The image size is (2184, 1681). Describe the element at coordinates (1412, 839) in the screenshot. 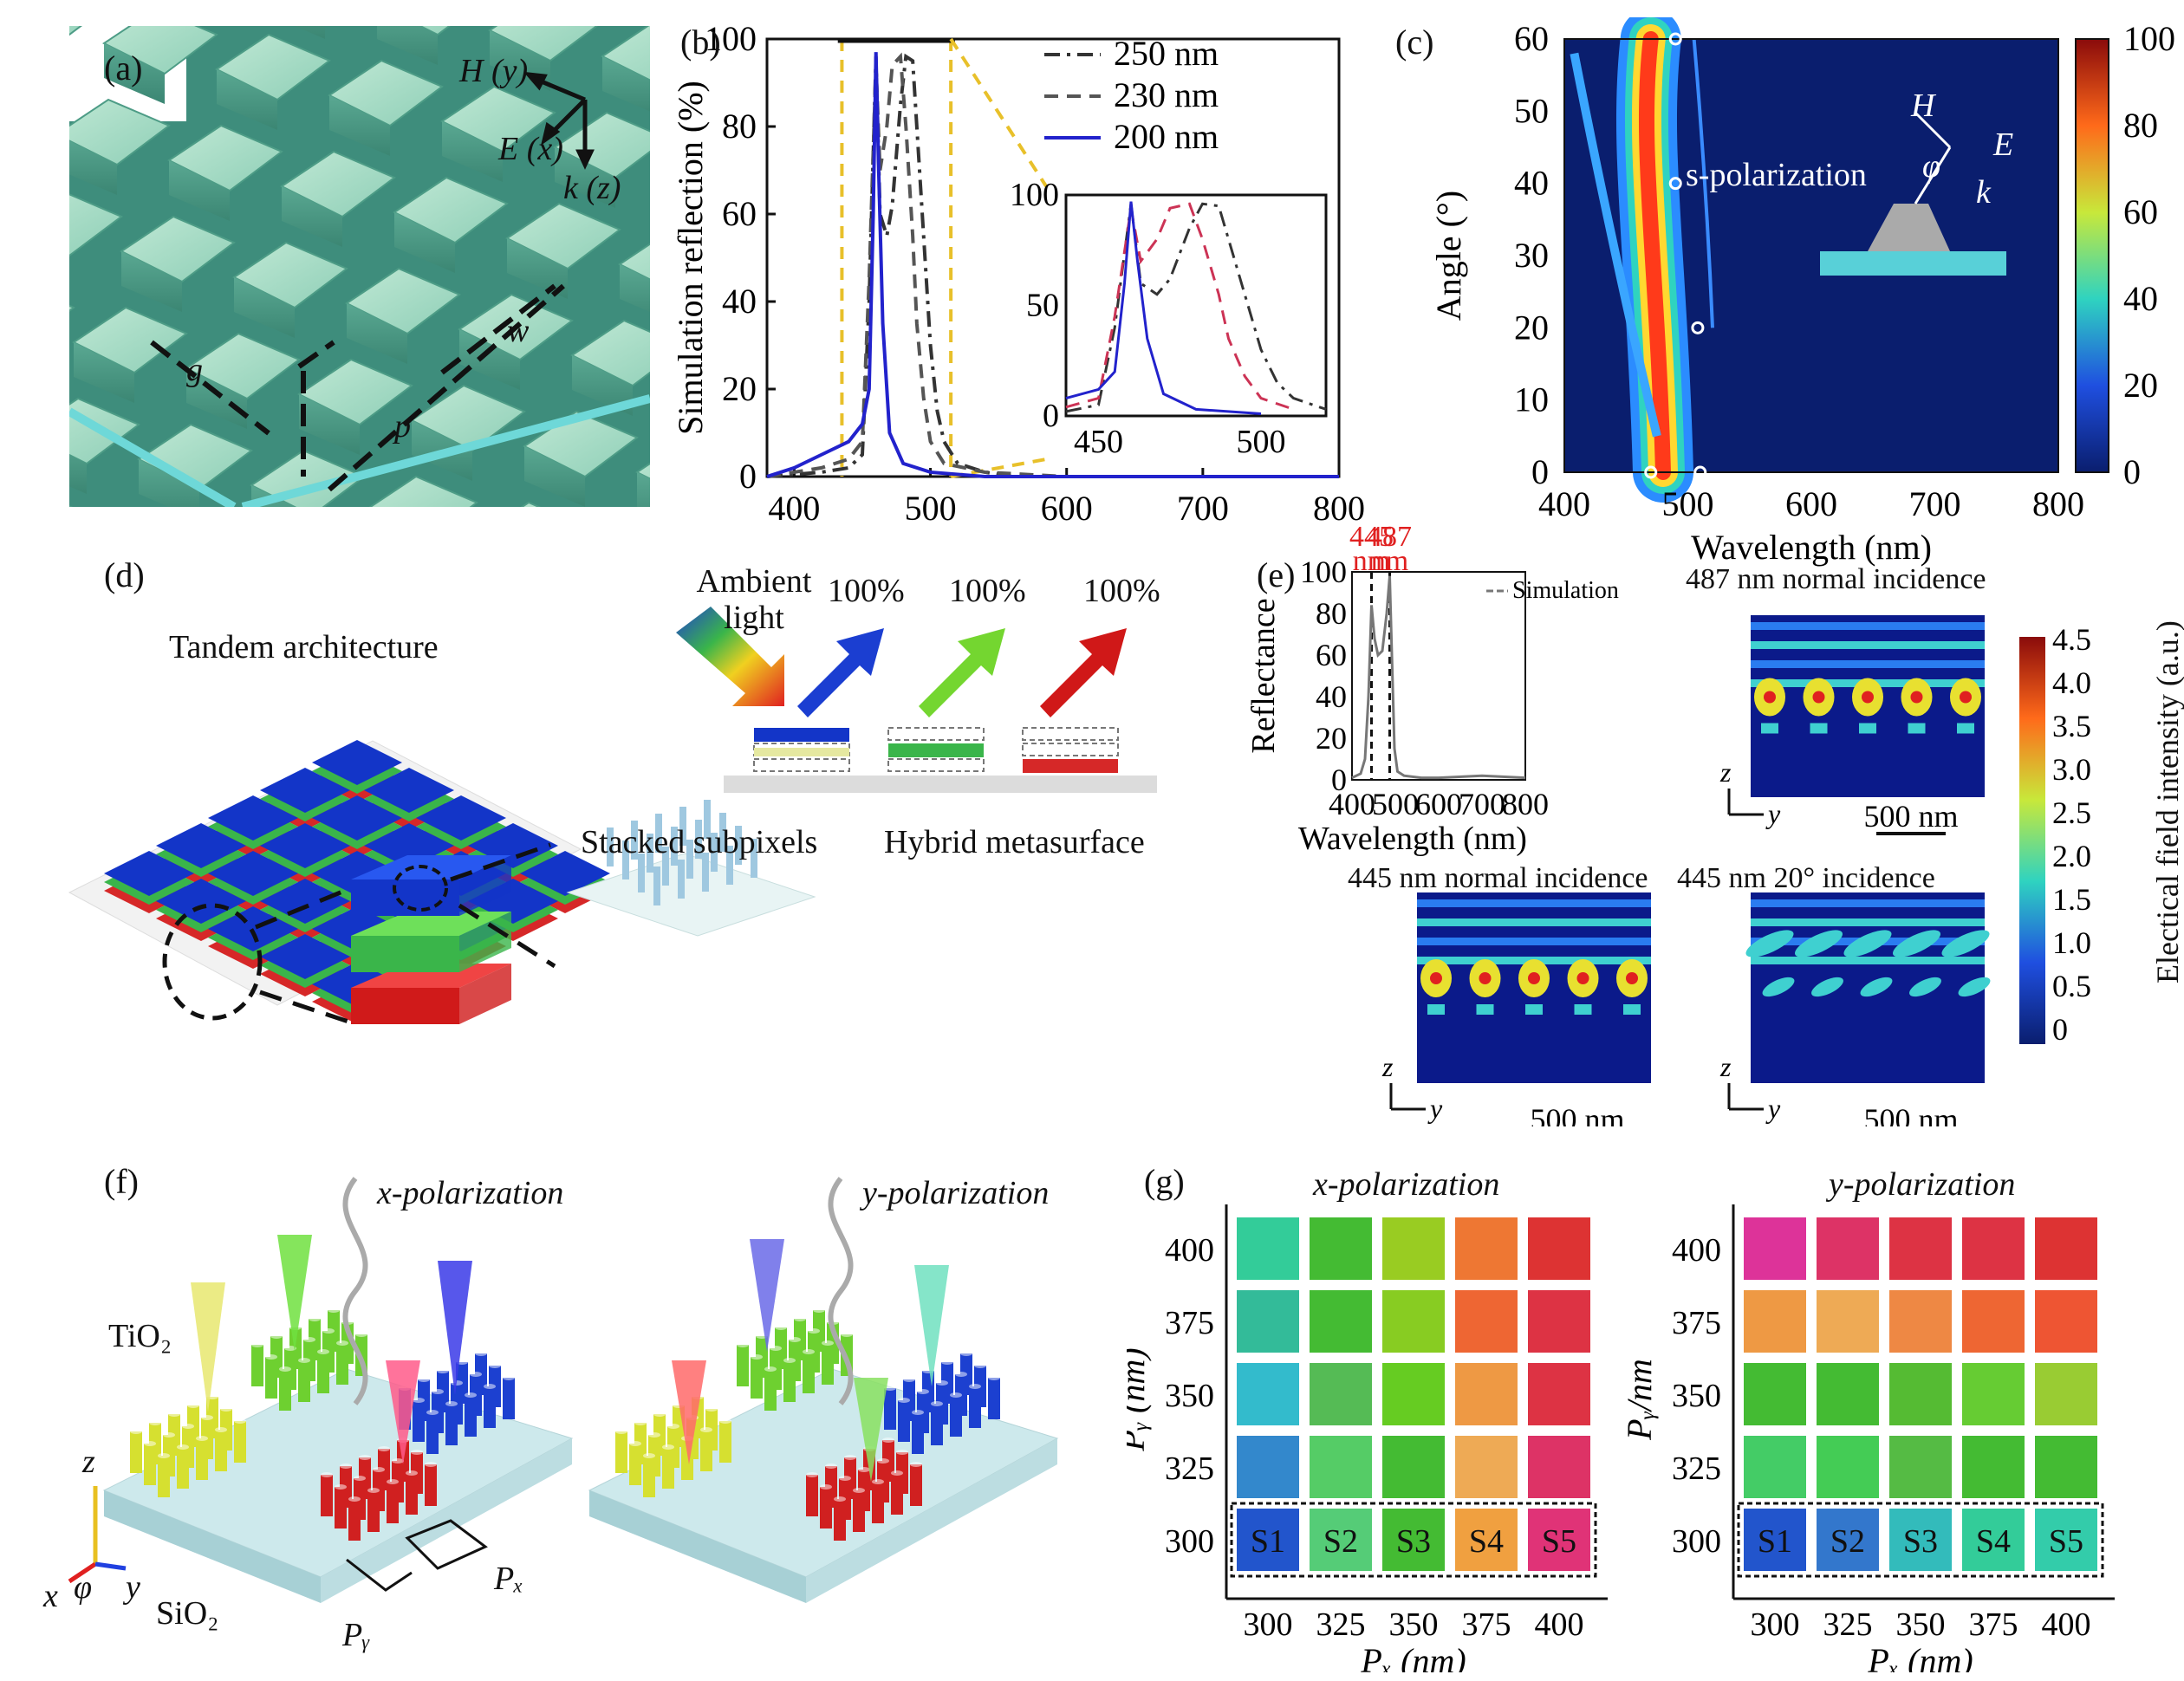

I see `x-axis-label: Wavelength (nm)` at that location.